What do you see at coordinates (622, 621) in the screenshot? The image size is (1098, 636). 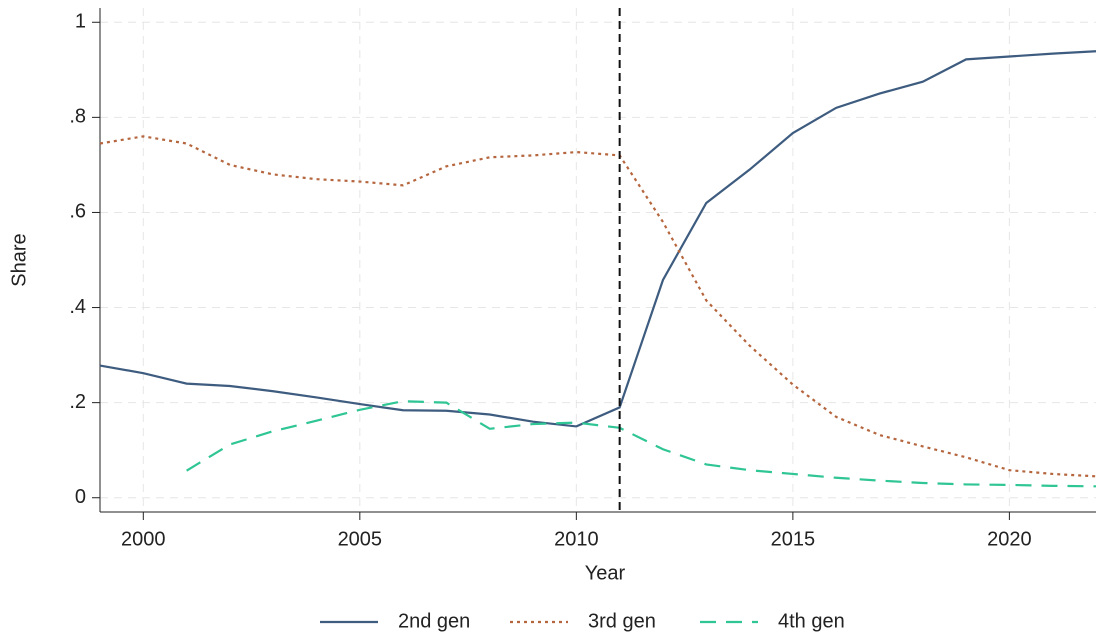 I see `legend-label: 3rd gen` at bounding box center [622, 621].